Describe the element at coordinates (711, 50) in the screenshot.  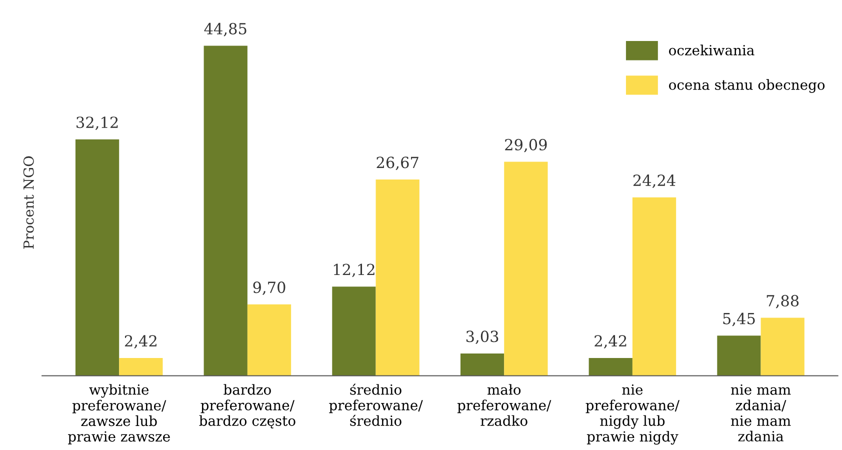
I see `legend-label: oczekiwania` at that location.